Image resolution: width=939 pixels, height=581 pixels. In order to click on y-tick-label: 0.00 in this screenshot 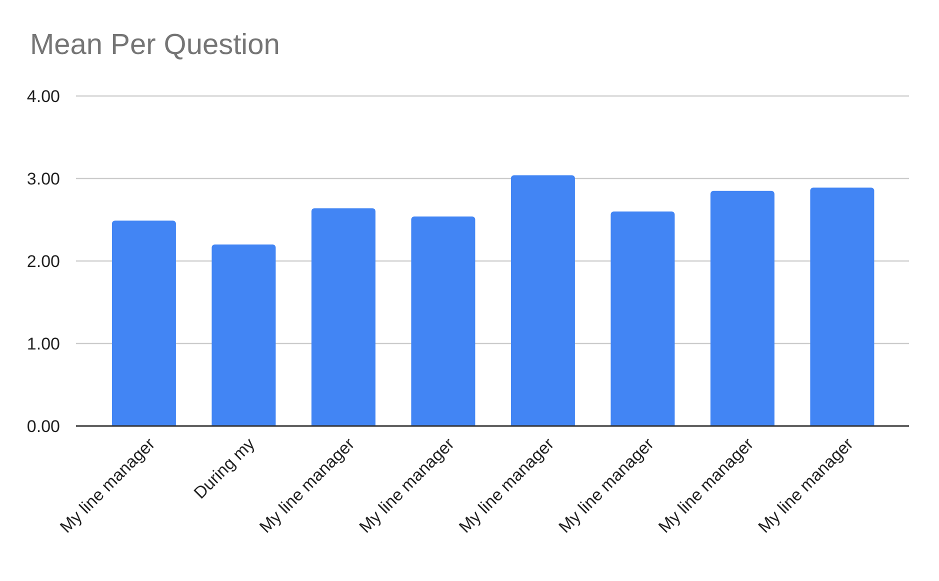, I will do `click(43, 426)`.